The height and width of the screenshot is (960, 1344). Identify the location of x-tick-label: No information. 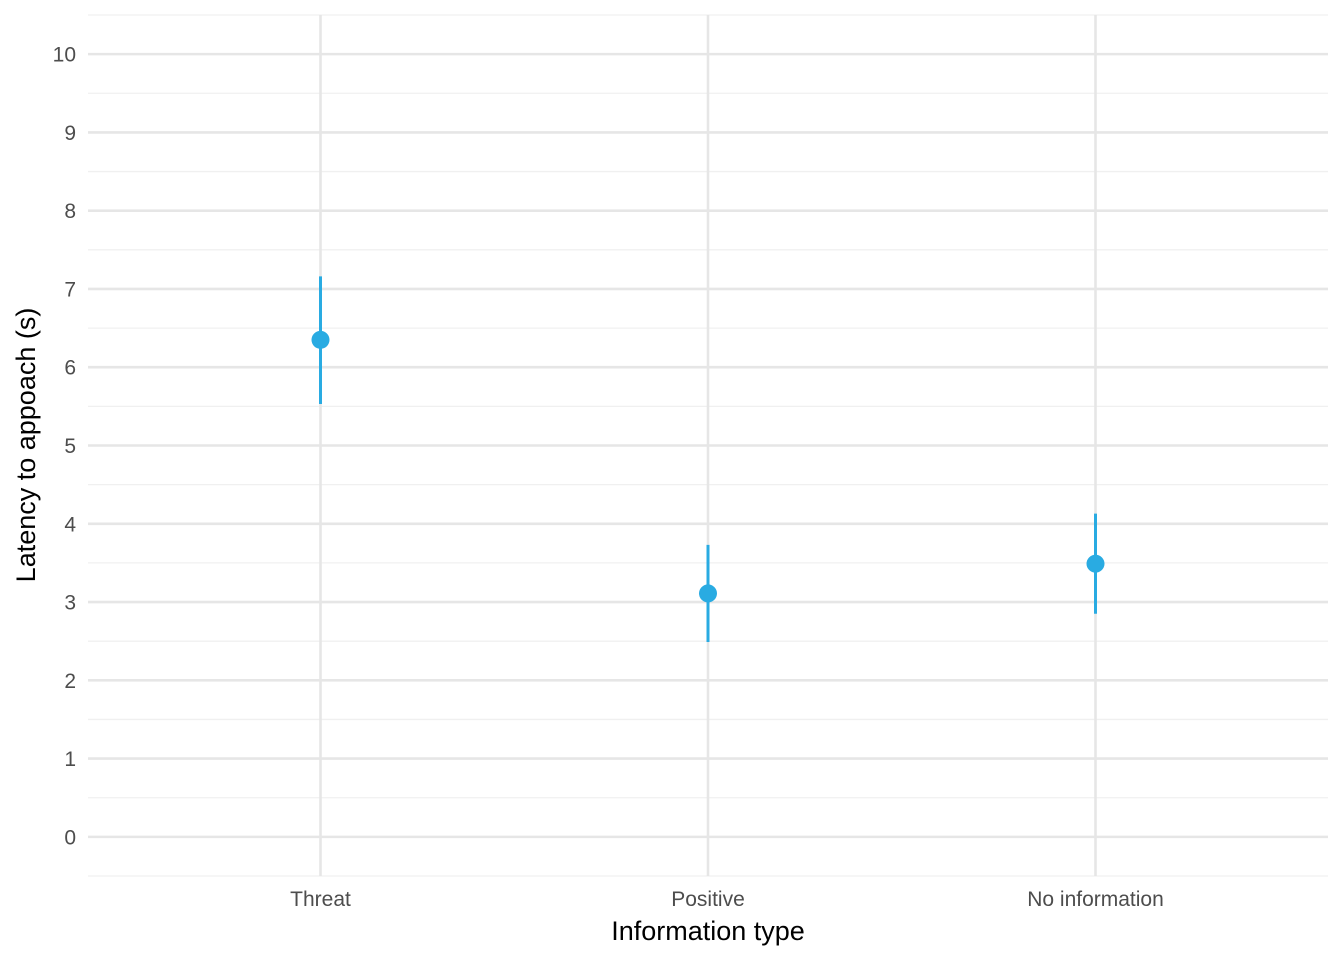
(1095, 899).